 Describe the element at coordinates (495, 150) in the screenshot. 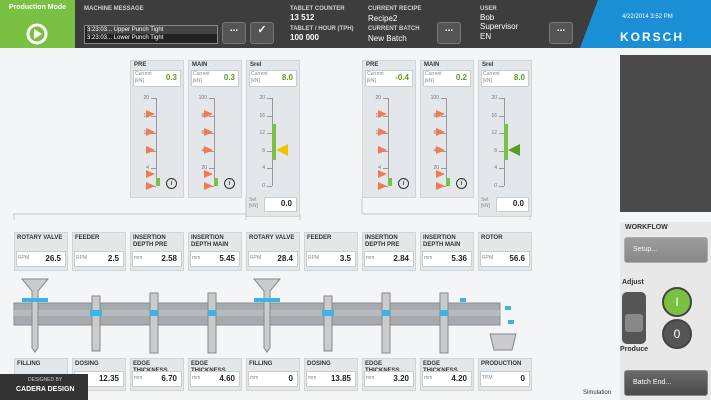

I see `scale-label: 8` at that location.